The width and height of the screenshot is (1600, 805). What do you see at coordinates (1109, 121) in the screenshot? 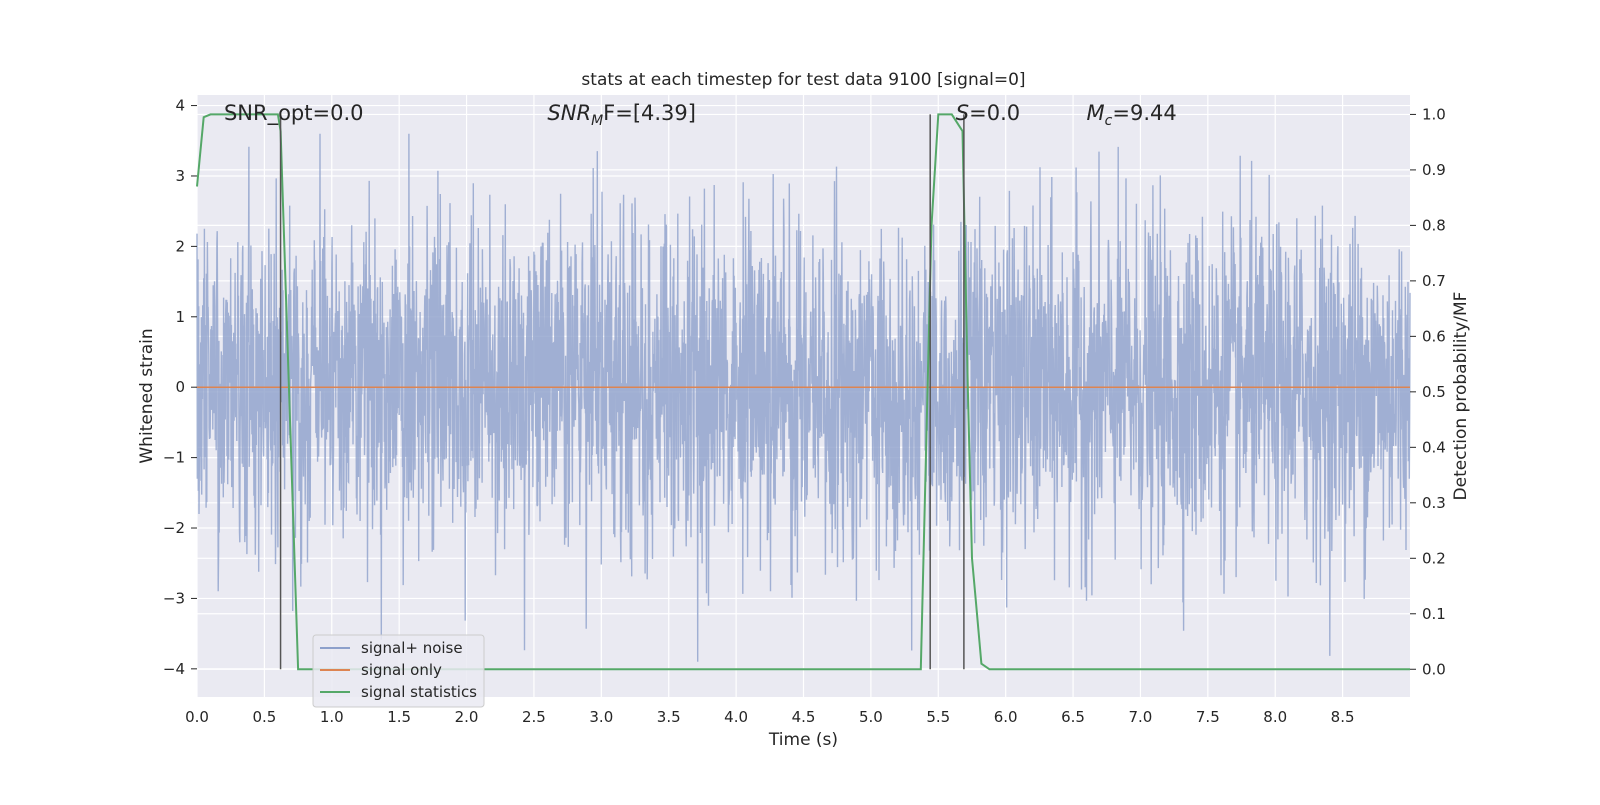
I see `annotation-mc-sub: c` at bounding box center [1109, 121].